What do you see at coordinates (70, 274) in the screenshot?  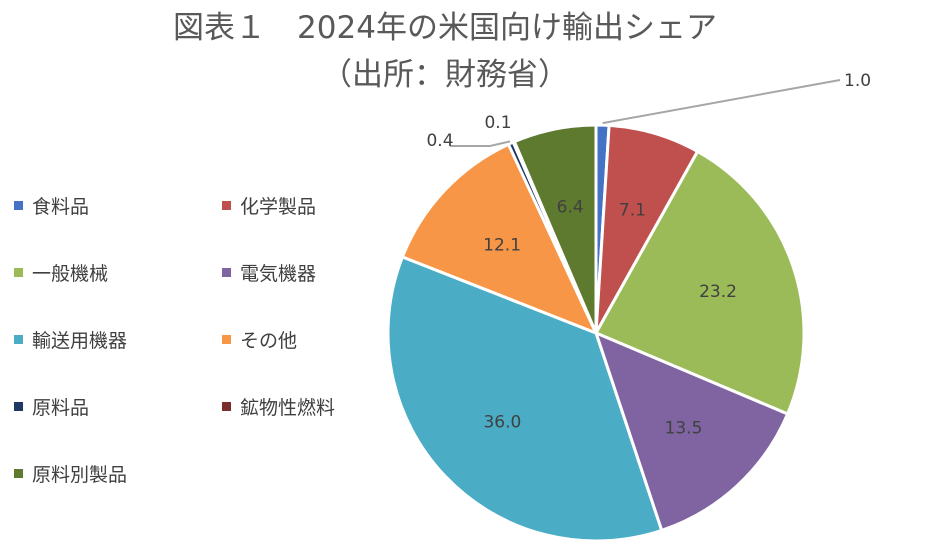 I see `legend-label-3: 一般機械` at bounding box center [70, 274].